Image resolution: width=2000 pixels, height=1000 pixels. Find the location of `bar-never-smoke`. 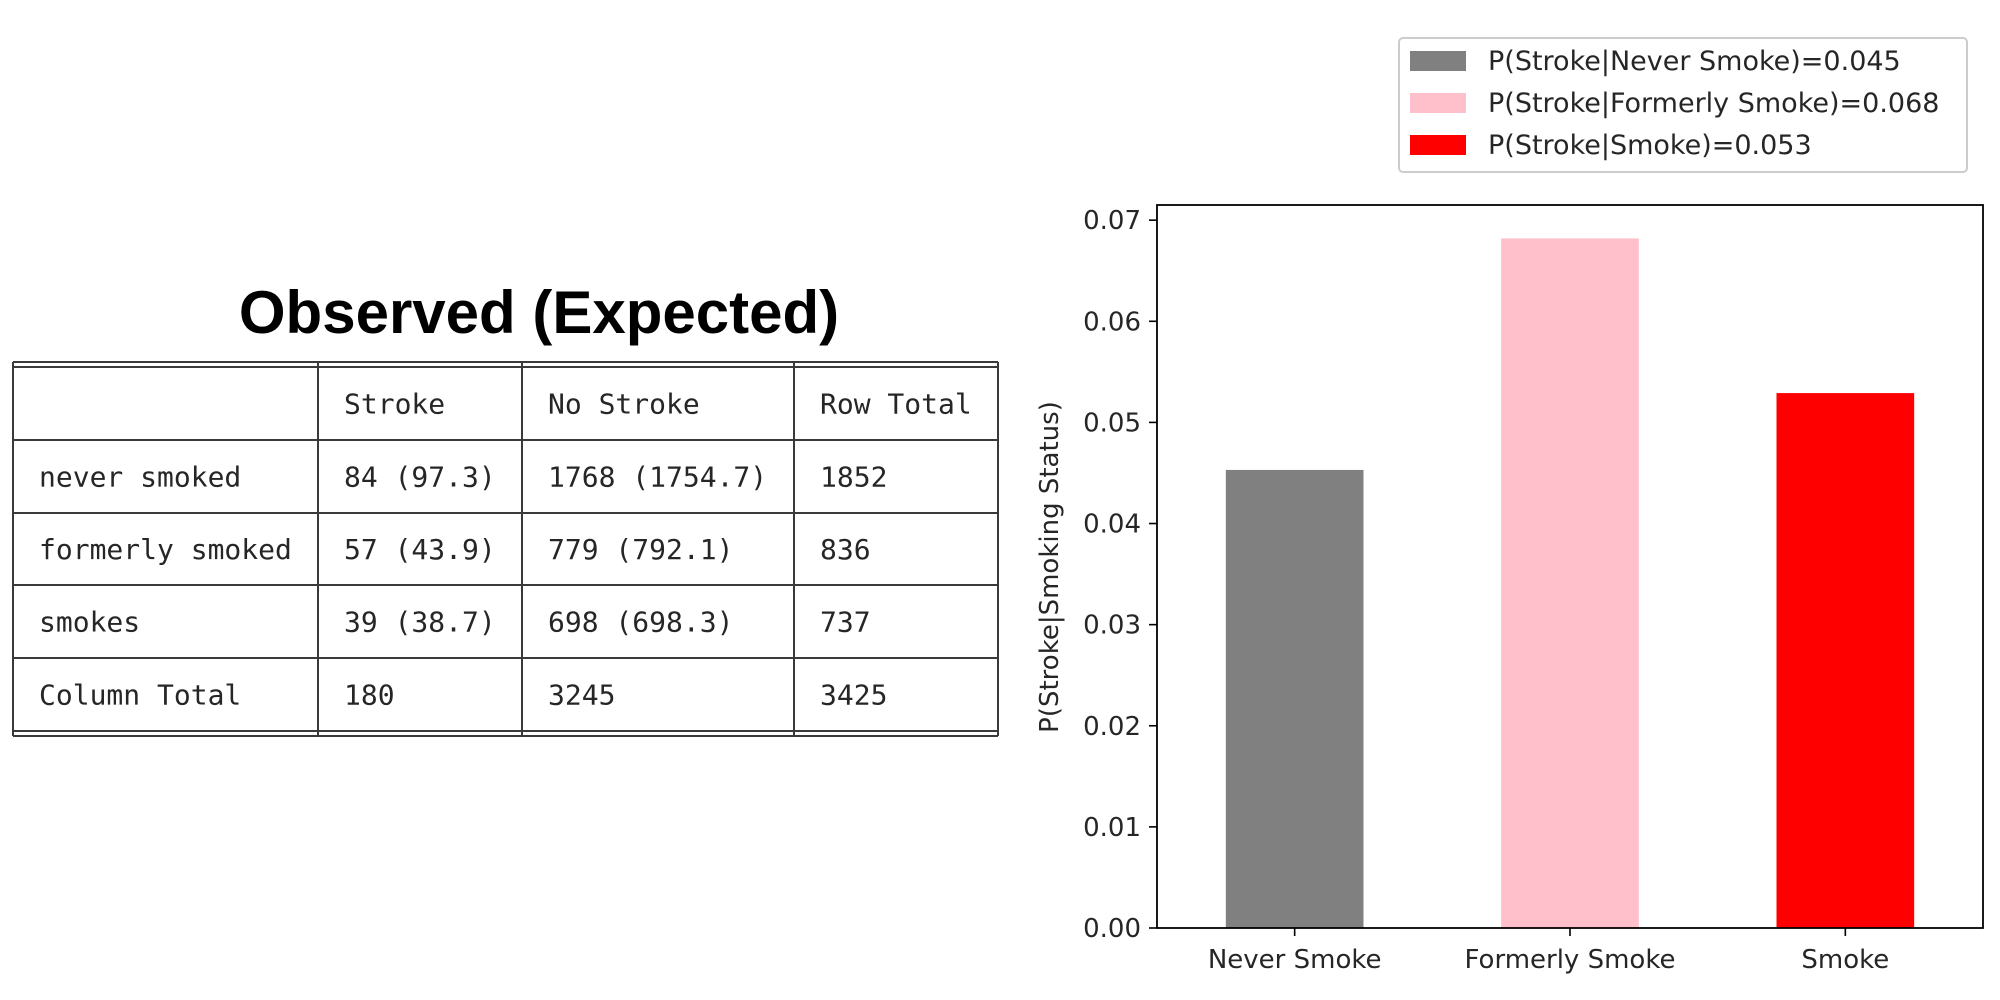

bar-never-smoke is located at coordinates (1294, 698).